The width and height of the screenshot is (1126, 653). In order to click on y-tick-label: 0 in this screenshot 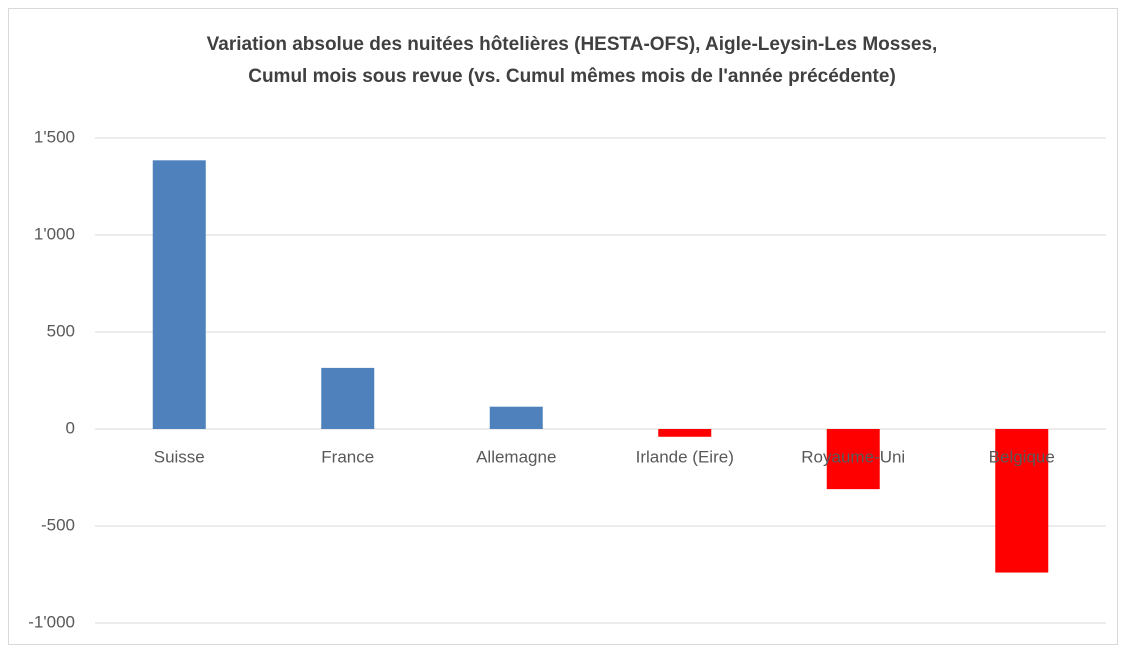, I will do `click(70, 427)`.